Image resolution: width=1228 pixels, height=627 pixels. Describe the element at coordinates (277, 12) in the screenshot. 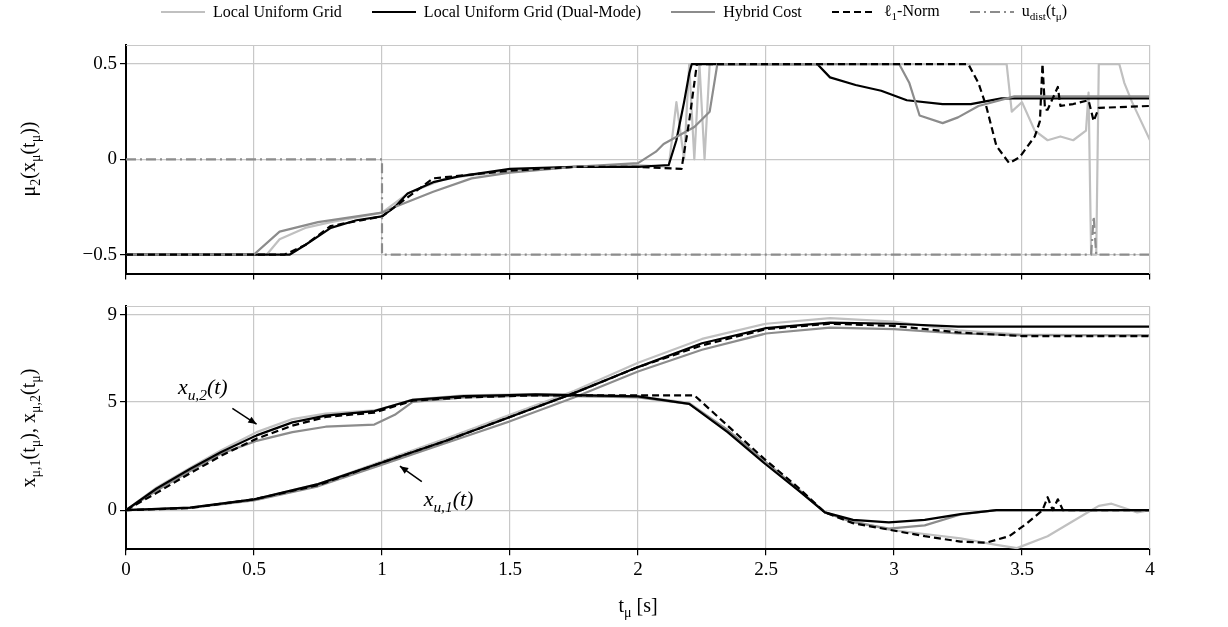

I see `legend-label: Local Uniform Grid` at that location.